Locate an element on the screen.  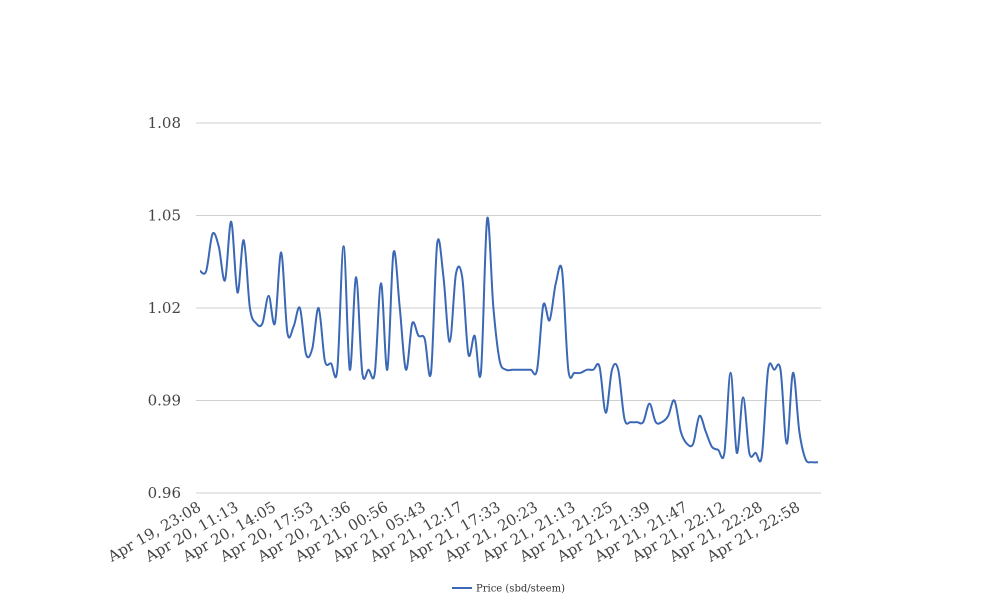
y-axis-ticks: 0.96 0.99 1.02 1.05 1.08 is located at coordinates (164, 308).